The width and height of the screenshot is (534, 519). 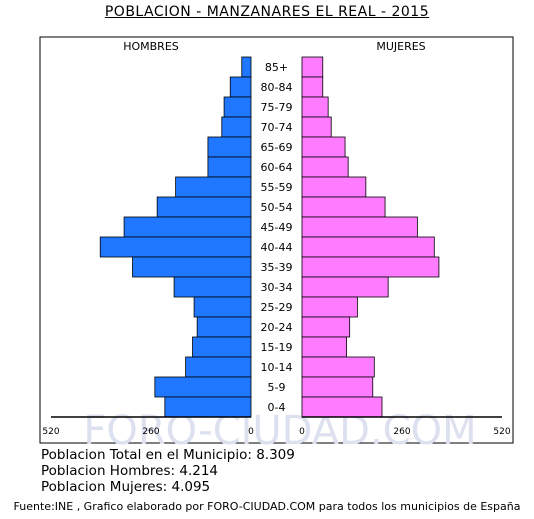 What do you see at coordinates (50, 432) in the screenshot?
I see `tick-left-520: 520` at bounding box center [50, 432].